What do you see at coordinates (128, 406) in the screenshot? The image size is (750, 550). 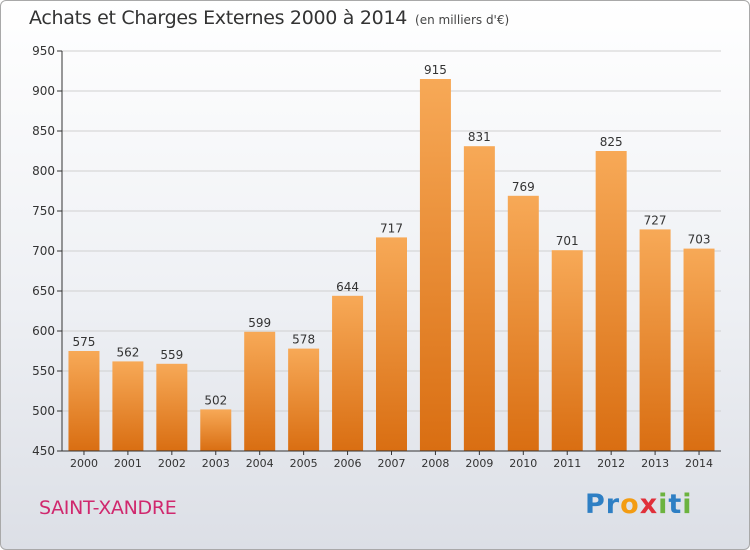 I see `bar-2001` at bounding box center [128, 406].